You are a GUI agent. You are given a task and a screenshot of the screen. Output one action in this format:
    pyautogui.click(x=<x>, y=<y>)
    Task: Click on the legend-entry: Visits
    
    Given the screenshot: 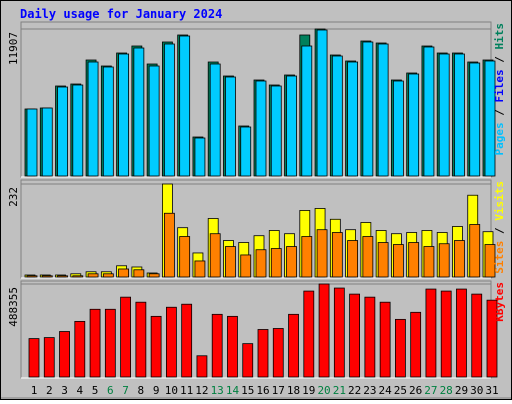 What is the action you would take?
    pyautogui.click(x=499, y=201)
    